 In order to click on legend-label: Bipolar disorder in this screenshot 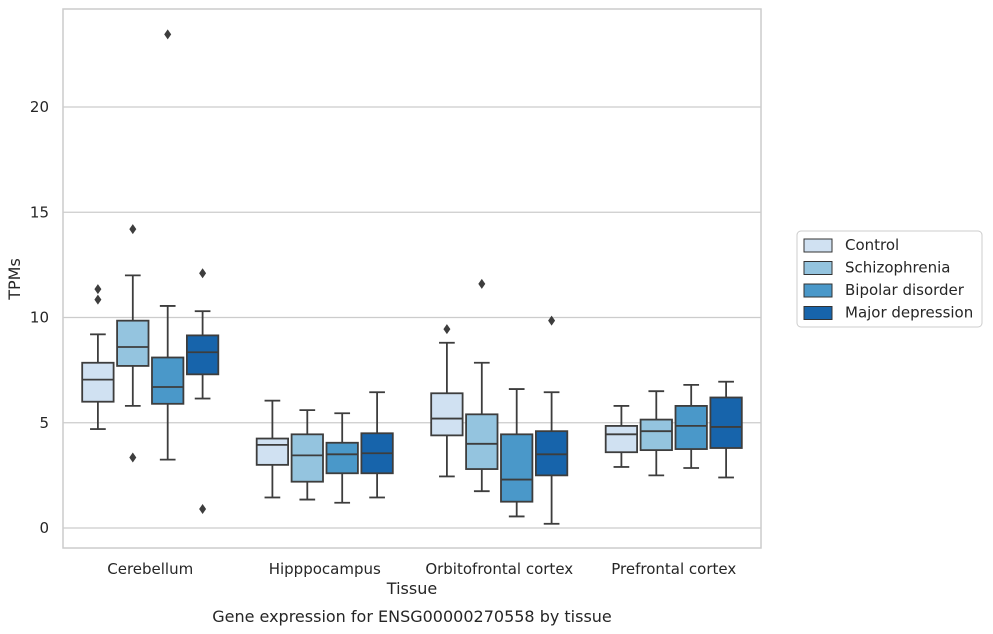, I will do `click(905, 290)`.